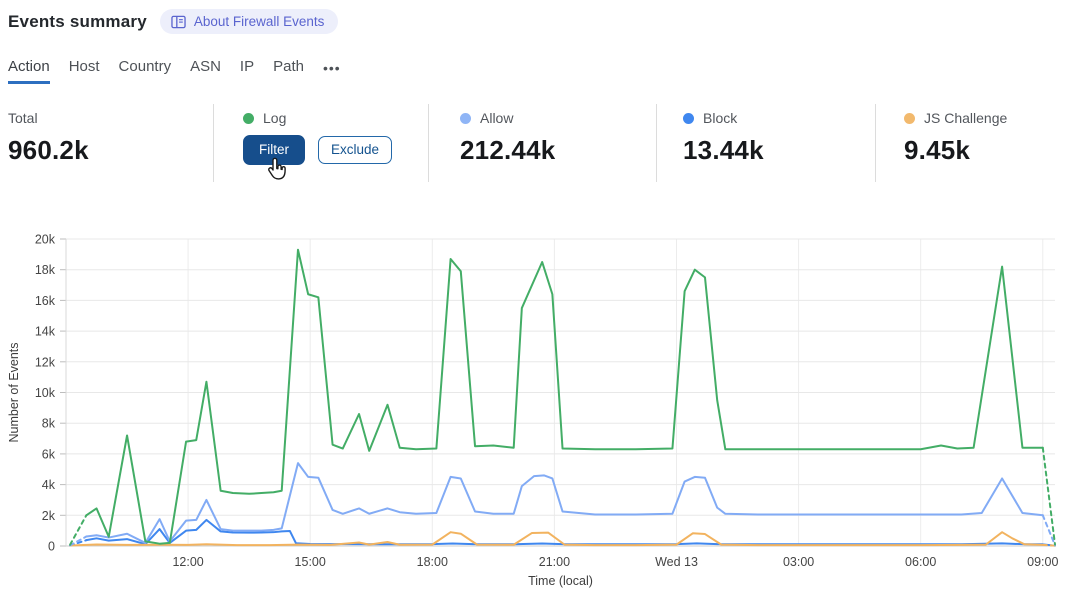 The image size is (1068, 598). What do you see at coordinates (798, 562) in the screenshot?
I see `x-tick-label: 03:00` at bounding box center [798, 562].